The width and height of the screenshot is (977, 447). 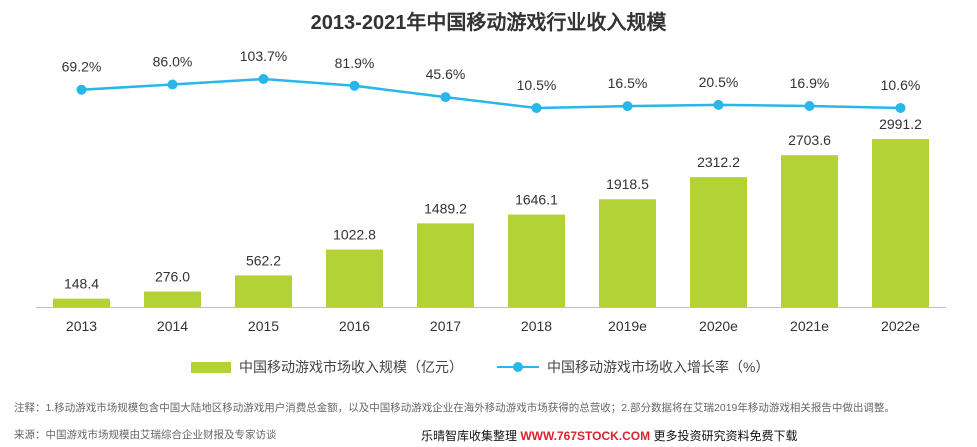 I want to click on legend-bar-swatch, so click(x=211, y=367).